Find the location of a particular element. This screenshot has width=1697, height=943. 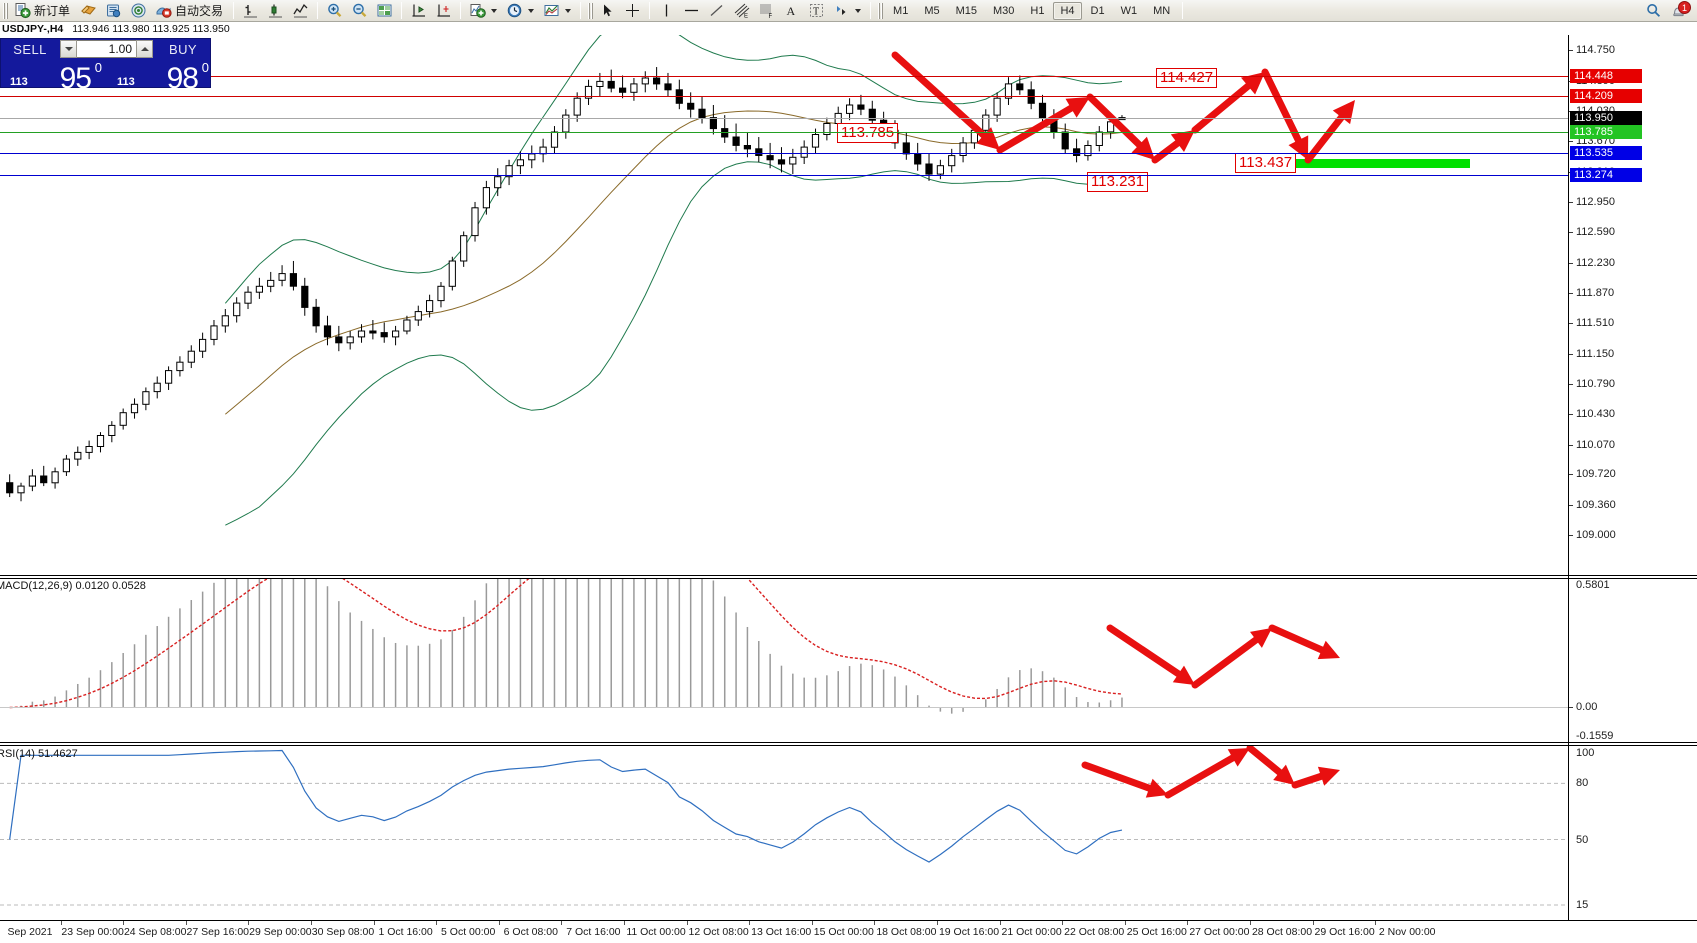

search-button is located at coordinates (1653, 11).